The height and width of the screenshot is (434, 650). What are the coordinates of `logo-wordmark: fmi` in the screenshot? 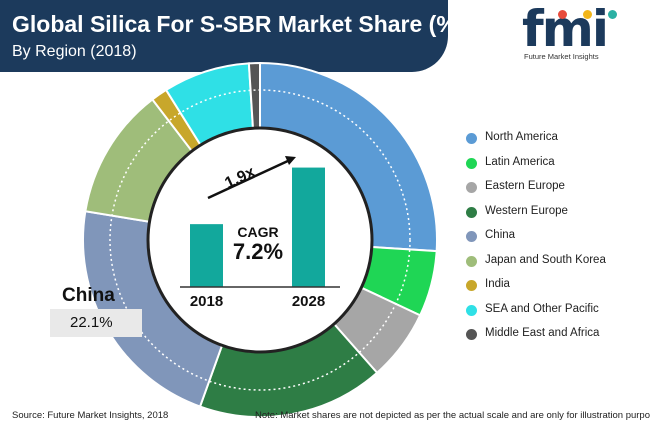 It's located at (565, 29).